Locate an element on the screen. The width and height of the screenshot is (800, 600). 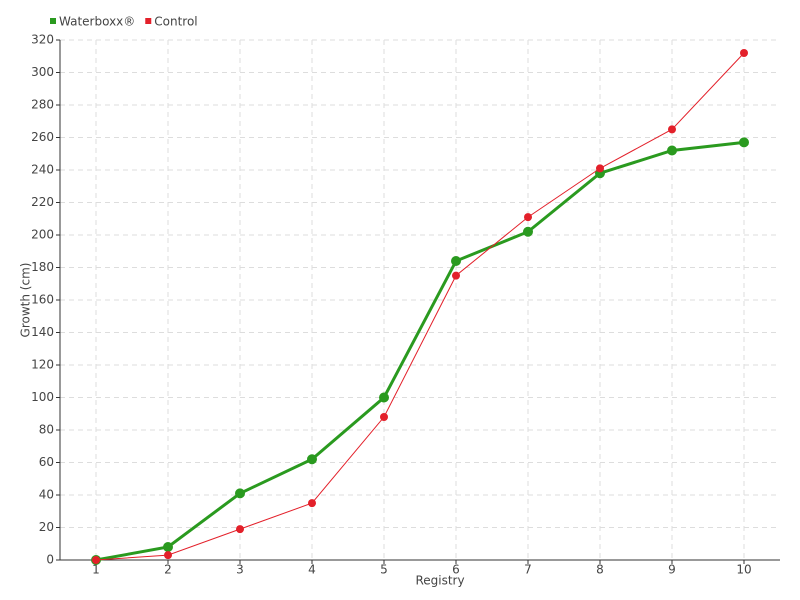
y-tick-label: 260 is located at coordinates (42, 137).